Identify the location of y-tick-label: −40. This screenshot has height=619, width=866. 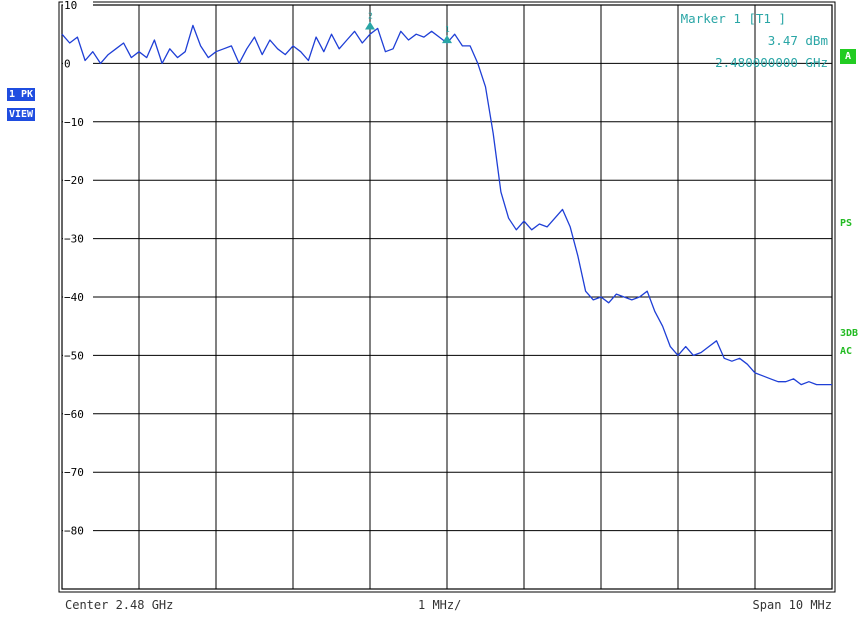
(74, 297).